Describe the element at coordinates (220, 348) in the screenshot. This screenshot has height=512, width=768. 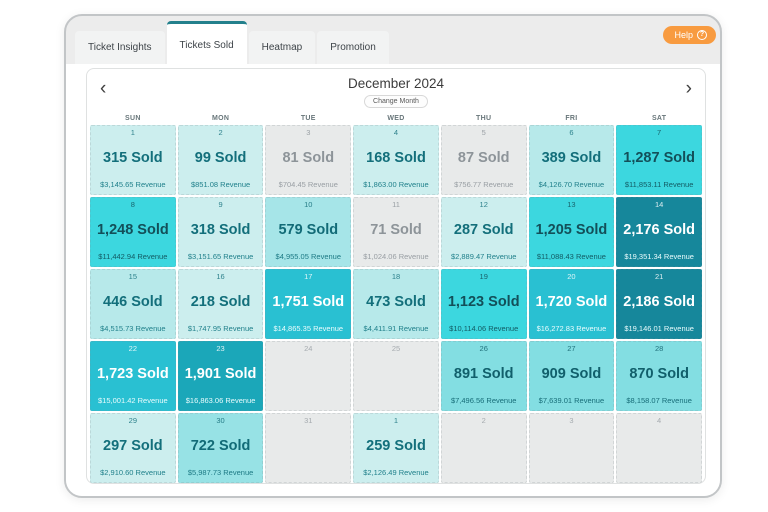
I see `day-number: 23` at that location.